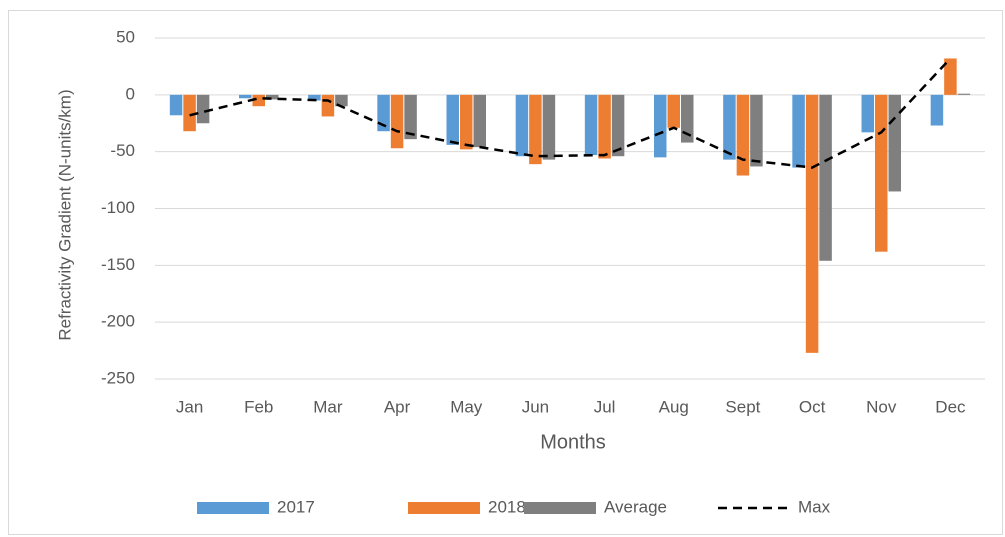  What do you see at coordinates (605, 406) in the screenshot?
I see `x-tick-label: Jul` at bounding box center [605, 406].